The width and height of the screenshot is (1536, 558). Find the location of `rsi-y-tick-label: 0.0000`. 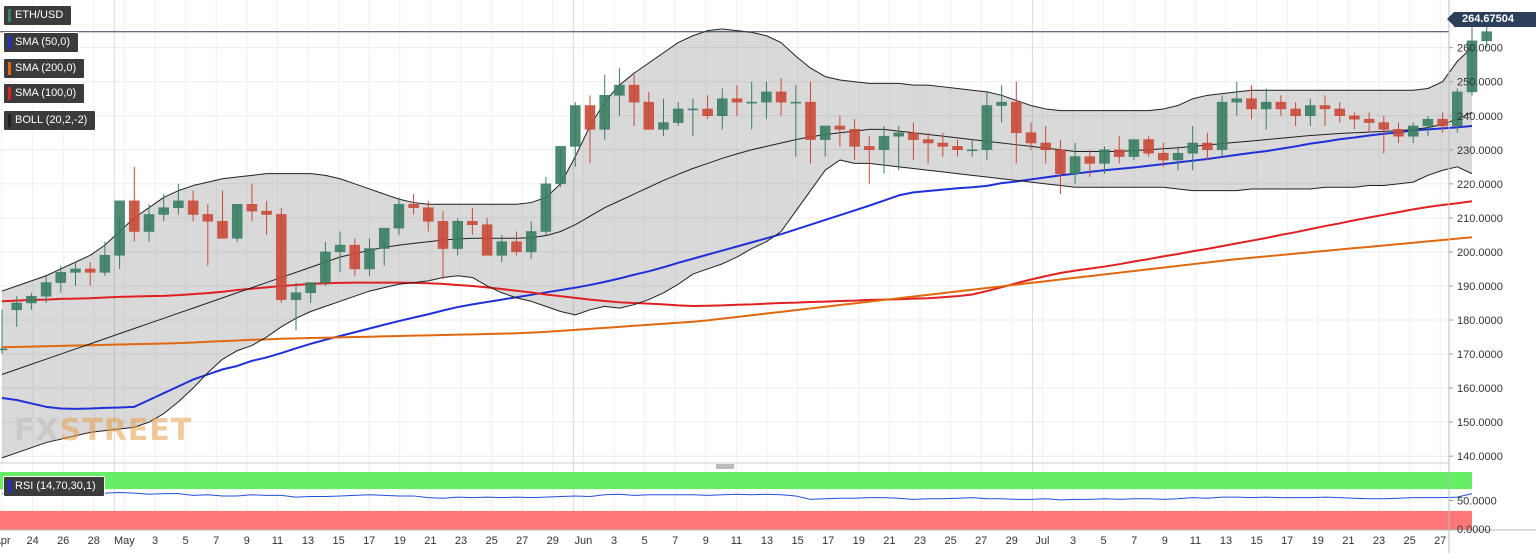

rsi-y-tick-label: 0.0000 is located at coordinates (1474, 530).